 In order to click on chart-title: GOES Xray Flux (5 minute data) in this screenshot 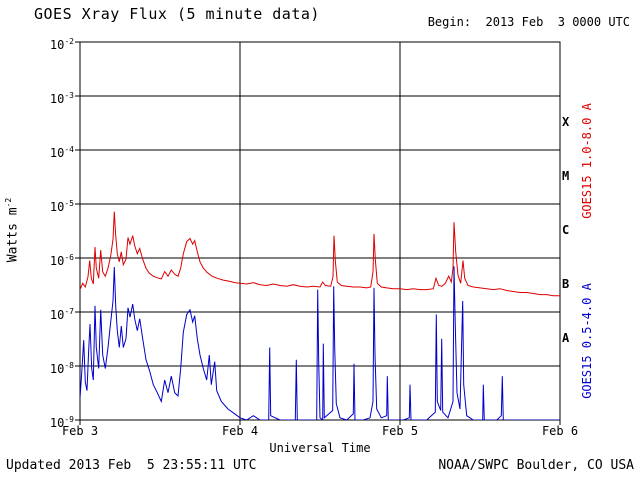, I will do `click(177, 14)`.